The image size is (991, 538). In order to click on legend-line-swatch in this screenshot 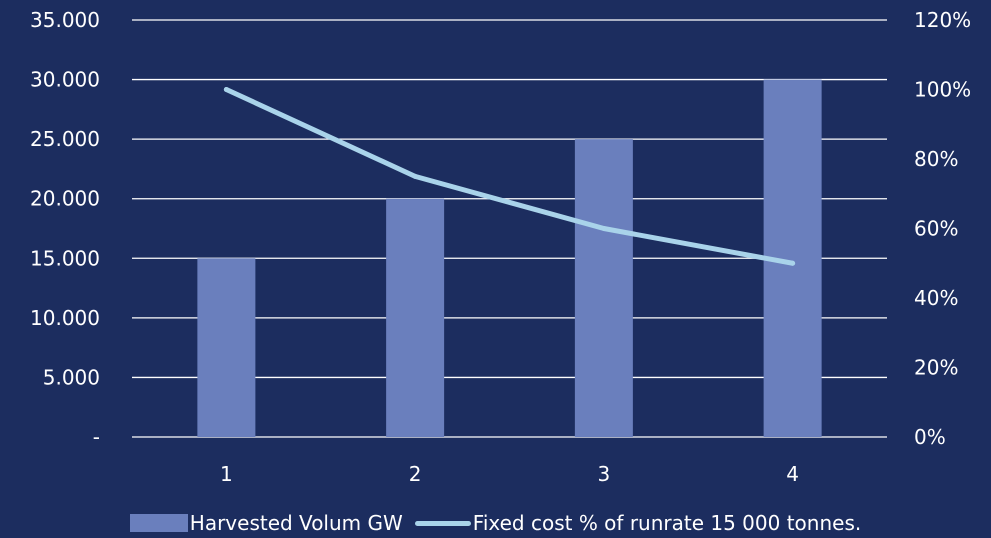, I will do `click(442, 523)`.